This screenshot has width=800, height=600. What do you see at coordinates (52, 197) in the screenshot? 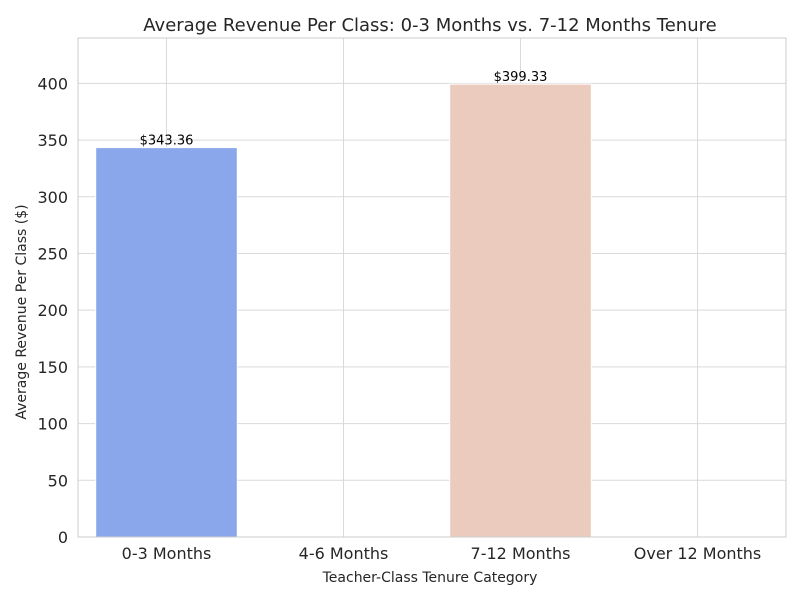
I see `y-tick-label: 300` at bounding box center [52, 197].